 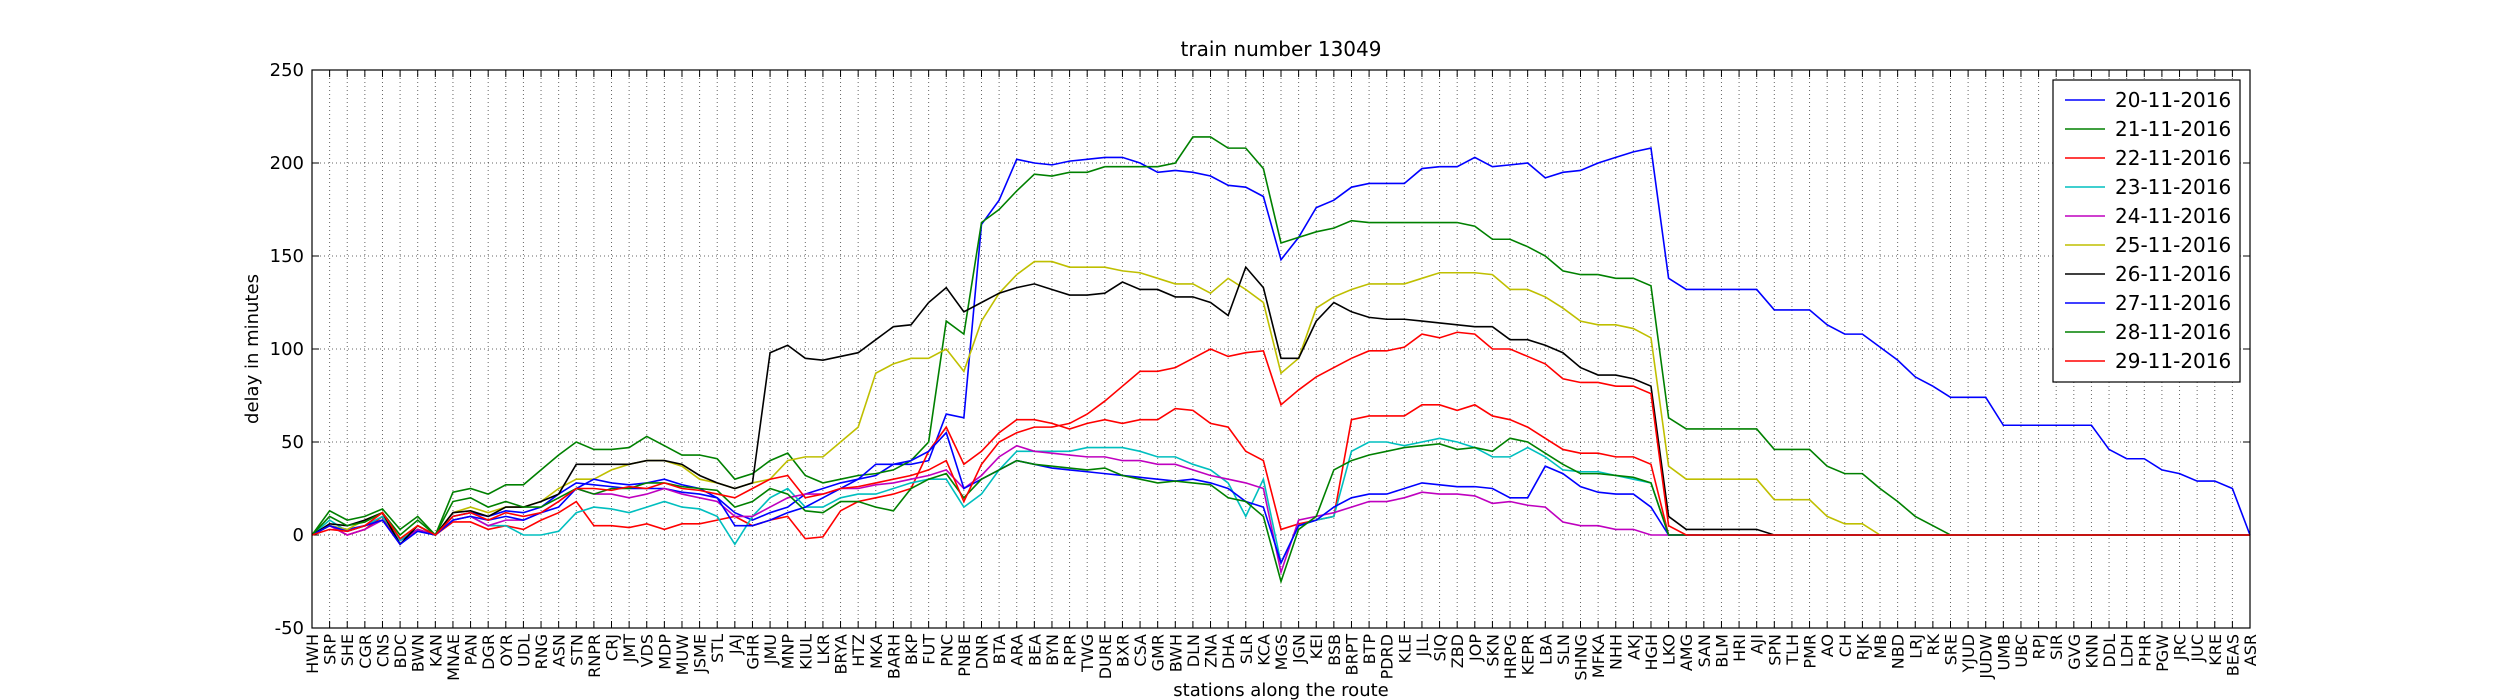 I want to click on x-tick-label: CRJ, so click(x=612, y=647).